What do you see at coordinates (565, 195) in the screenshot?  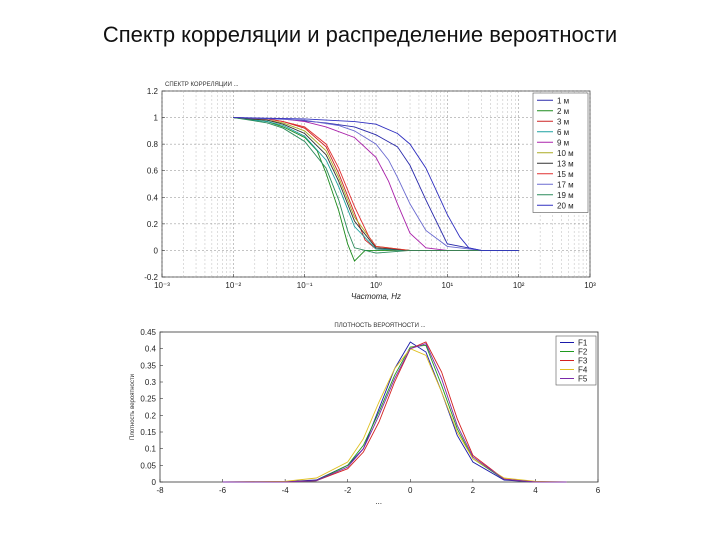 I see `legend-label: 19 м` at bounding box center [565, 195].